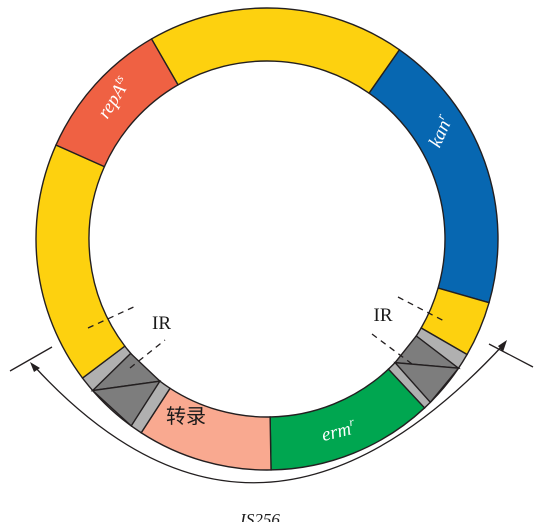 The image size is (534, 522). Describe the element at coordinates (35, 367) in the screenshot. I see `is256-arrowhead-left` at that location.